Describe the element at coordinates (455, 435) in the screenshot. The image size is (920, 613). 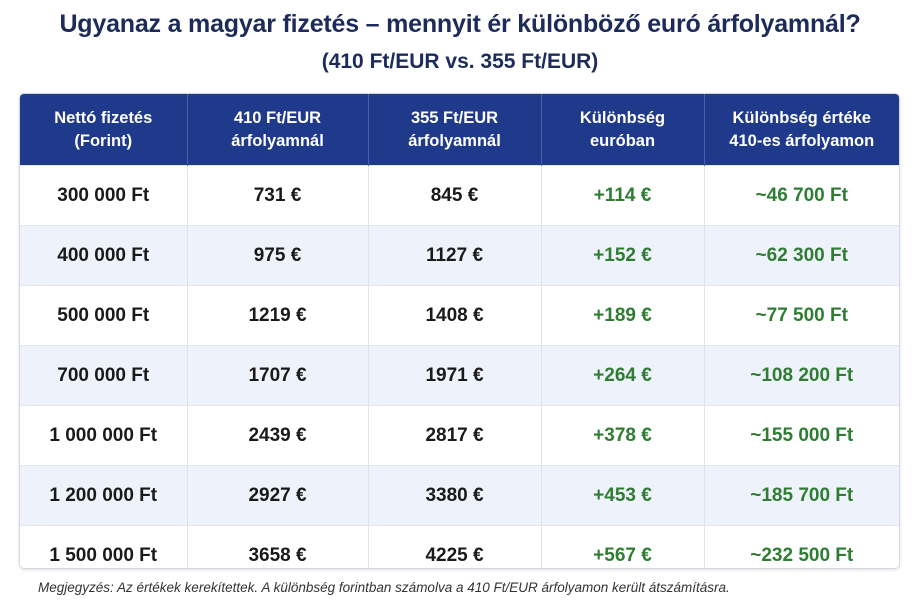
I see `cell-eur-355: 2817 €` at that location.